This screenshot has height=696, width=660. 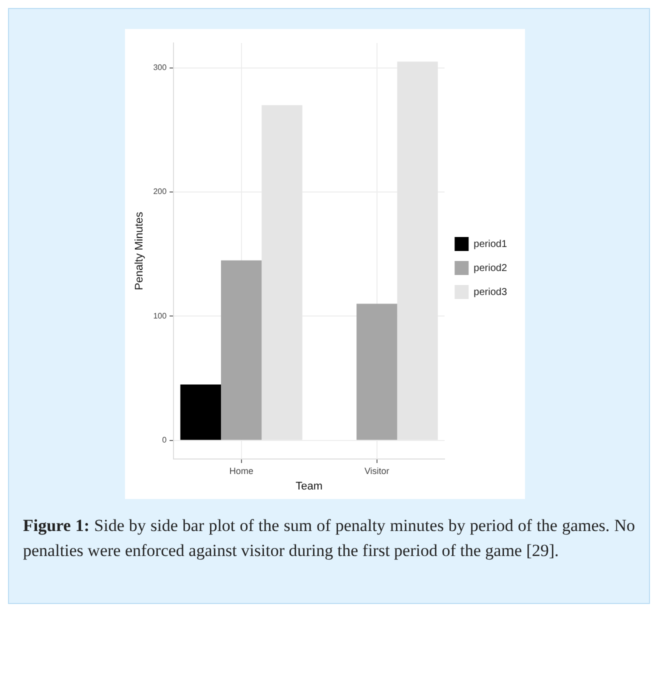 What do you see at coordinates (491, 268) in the screenshot?
I see `legend-label: period2` at bounding box center [491, 268].